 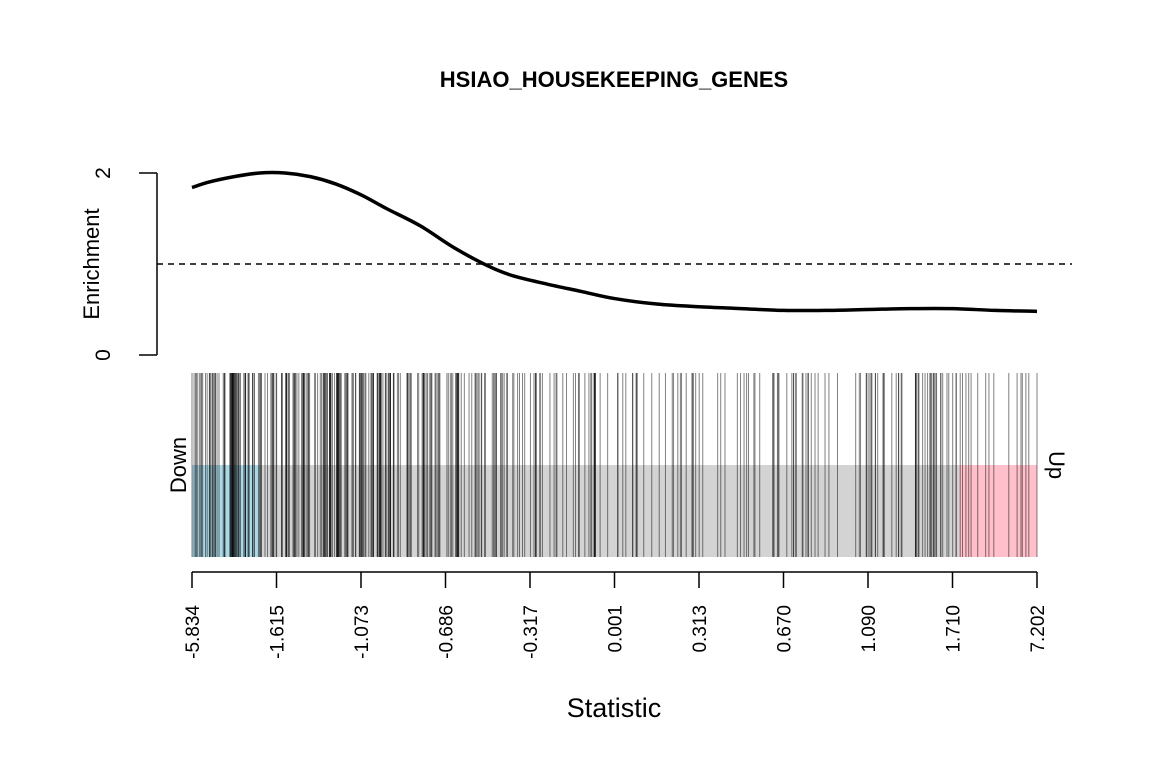 What do you see at coordinates (531, 632) in the screenshot?
I see `x-tick-label: -0.317` at bounding box center [531, 632].